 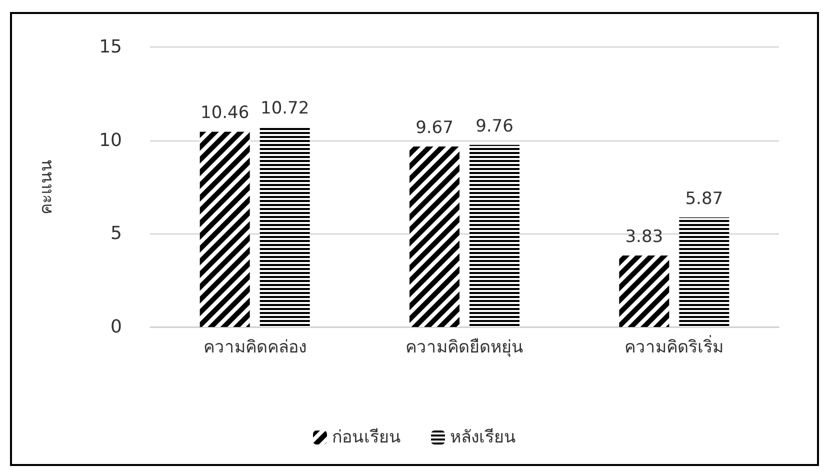 I want to click on data-label: 9.76, so click(x=495, y=126).